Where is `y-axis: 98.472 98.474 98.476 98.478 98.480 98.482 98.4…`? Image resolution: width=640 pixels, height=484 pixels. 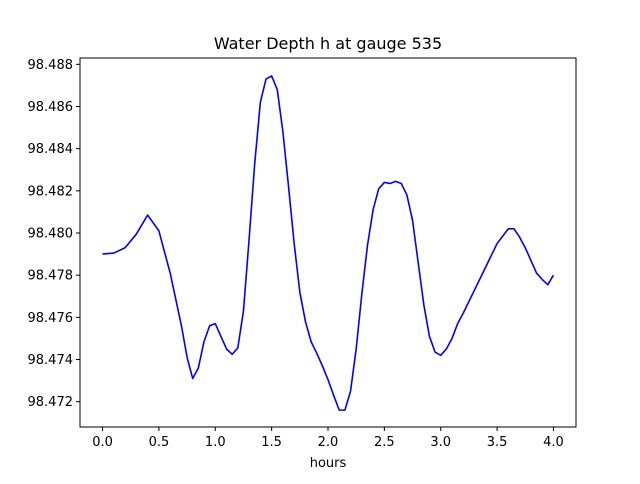
y-axis: 98.472 98.474 98.476 98.478 98.480 98.482 98.4… is located at coordinates (54, 234).